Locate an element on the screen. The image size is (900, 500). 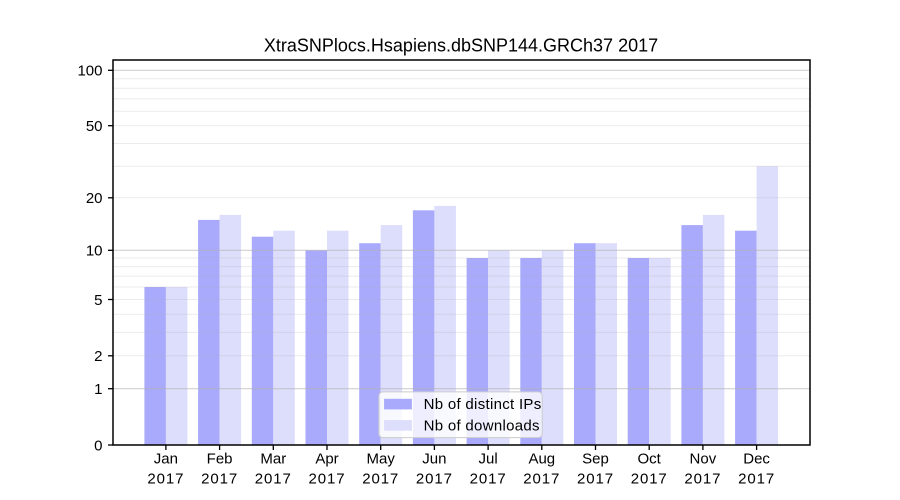
svg-text: 50 is located at coordinates (94, 126).